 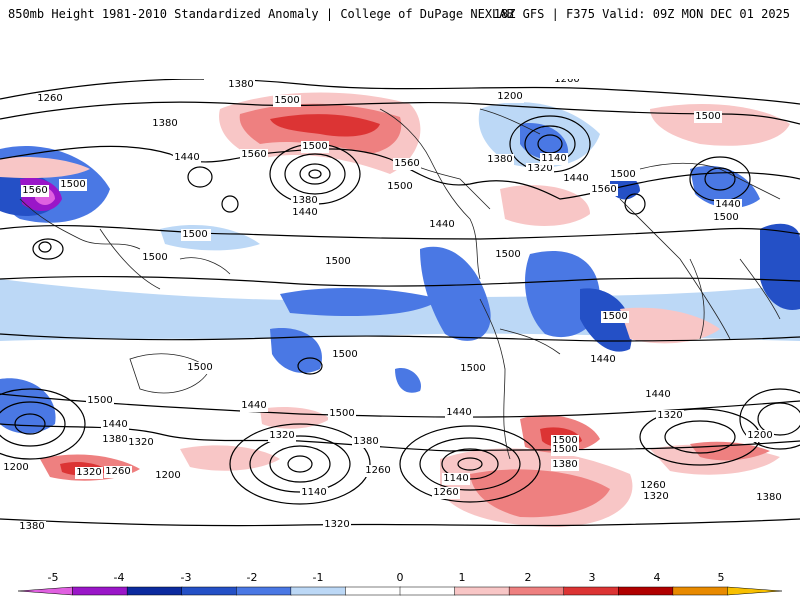 I want to click on colorbar-tick-label: 2, so click(x=528, y=577).